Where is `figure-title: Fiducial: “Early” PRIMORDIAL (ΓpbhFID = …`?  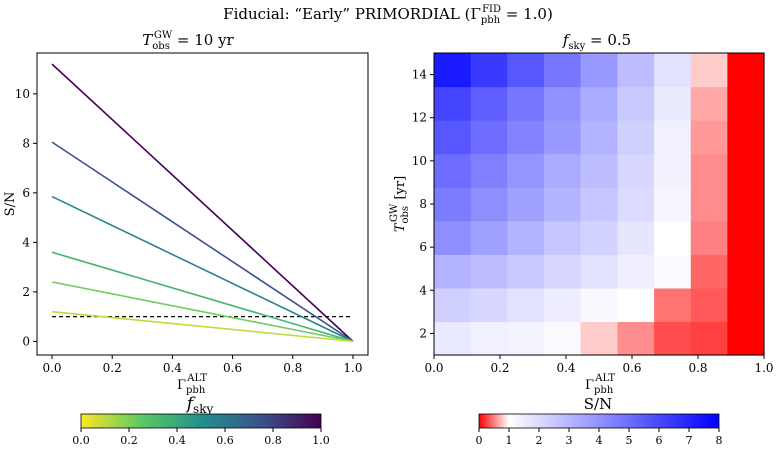 figure-title: Fiducial: “Early” PRIMORDIAL (ΓpbhFID = … is located at coordinates (388, 15).